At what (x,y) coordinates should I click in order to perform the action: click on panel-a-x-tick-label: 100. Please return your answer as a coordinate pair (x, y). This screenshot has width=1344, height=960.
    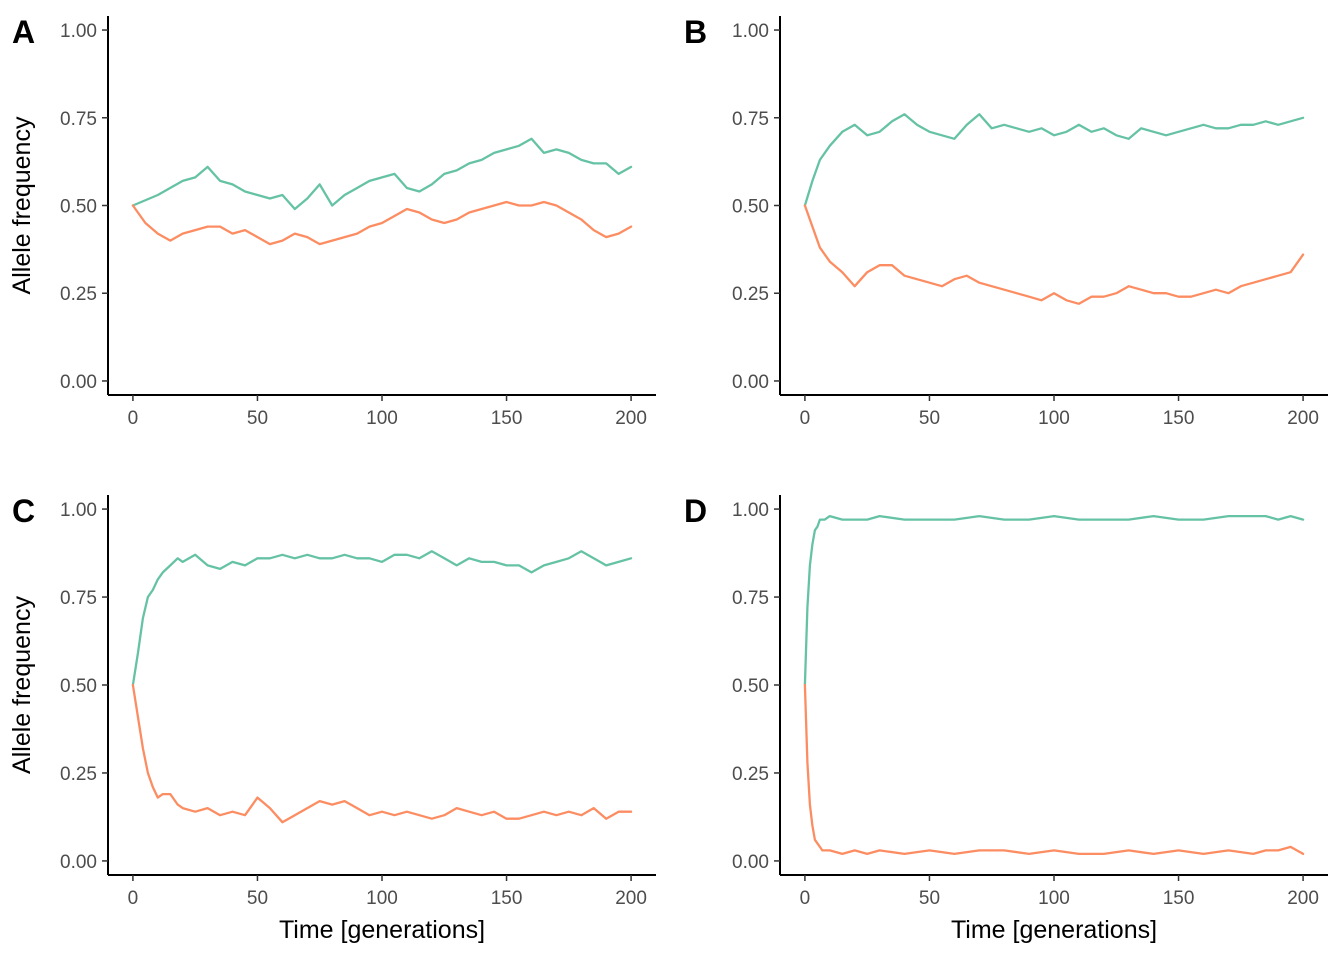
    Looking at the image, I should click on (382, 418).